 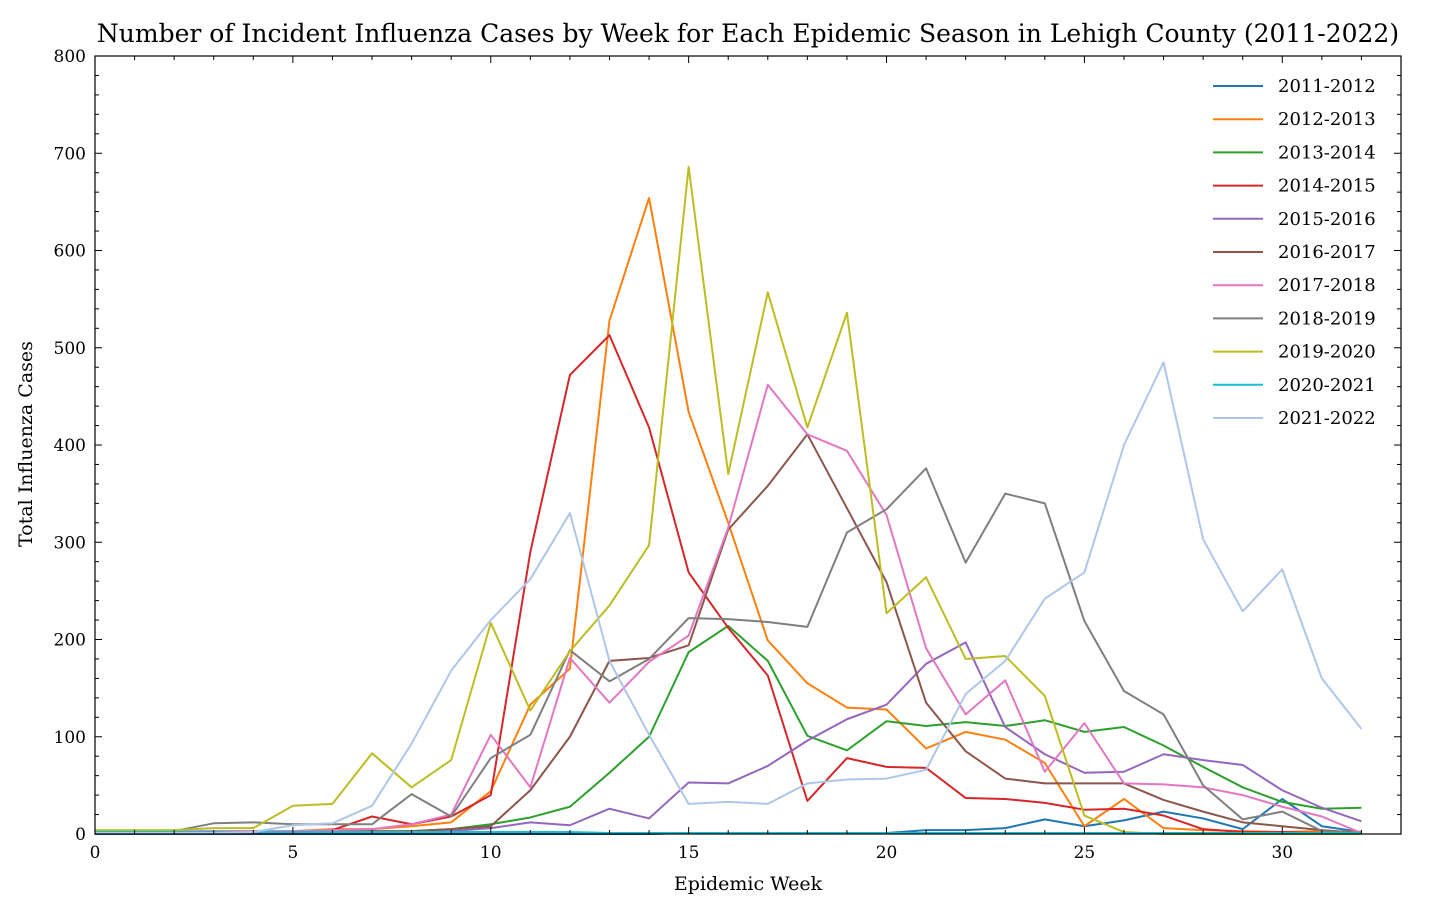 What do you see at coordinates (70, 446) in the screenshot?
I see `y-tick-label: 400` at bounding box center [70, 446].